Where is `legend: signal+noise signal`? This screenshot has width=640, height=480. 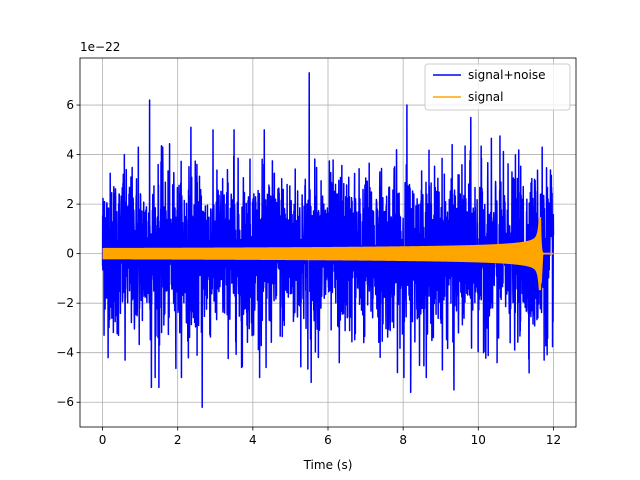
legend: signal+noise signal is located at coordinates (497, 87).